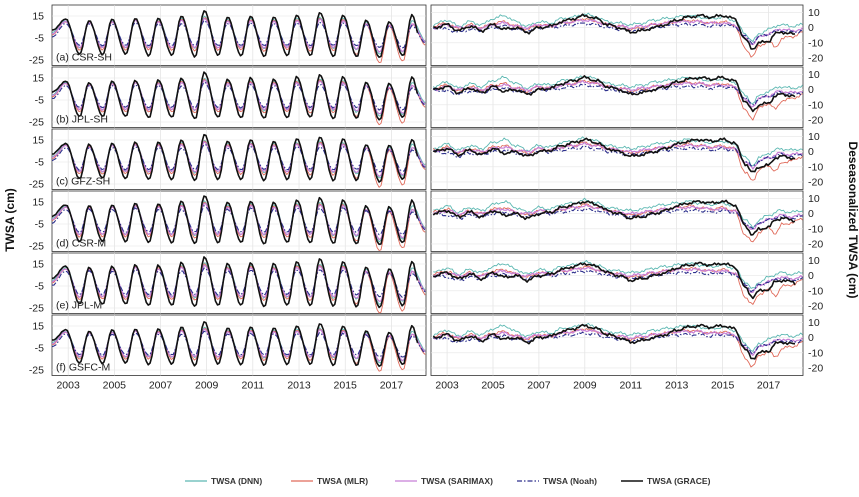 The width and height of the screenshot is (859, 497). Describe the element at coordinates (392, 386) in the screenshot. I see `x-tick-label-left: 2017` at that location.